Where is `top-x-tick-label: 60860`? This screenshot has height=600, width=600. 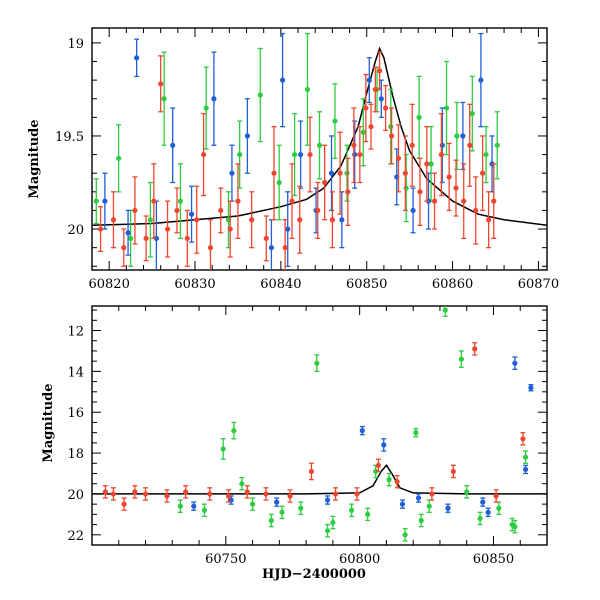 top-x-tick-label: 60860 is located at coordinates (452, 284).